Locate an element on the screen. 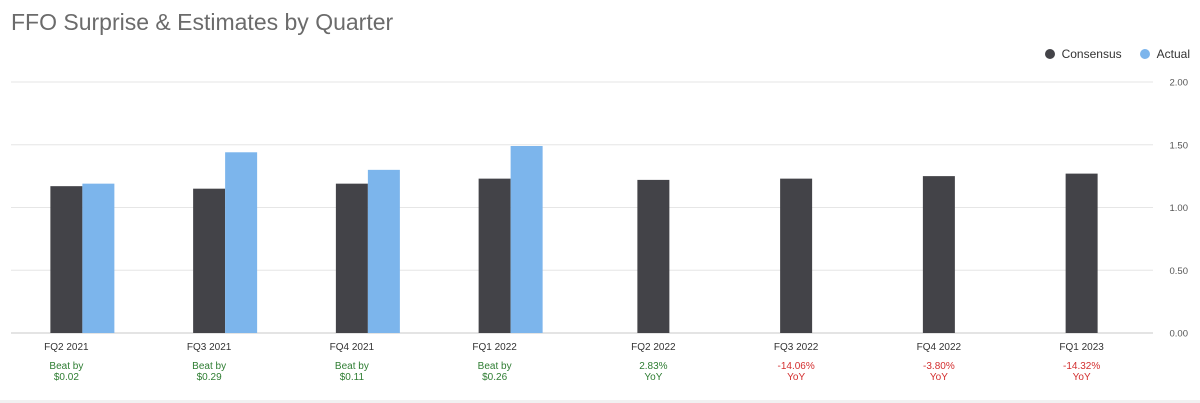 The height and width of the screenshot is (403, 1200). x-tick-label: FQ3 2021 is located at coordinates (209, 347).